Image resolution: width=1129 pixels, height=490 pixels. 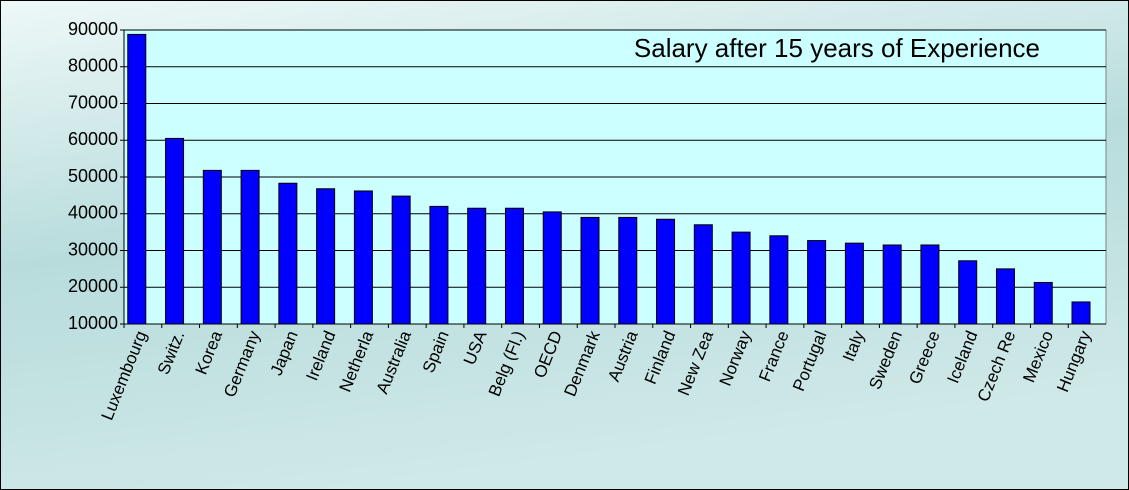 What do you see at coordinates (93, 213) in the screenshot?
I see `y-tick-label: 40000` at bounding box center [93, 213].